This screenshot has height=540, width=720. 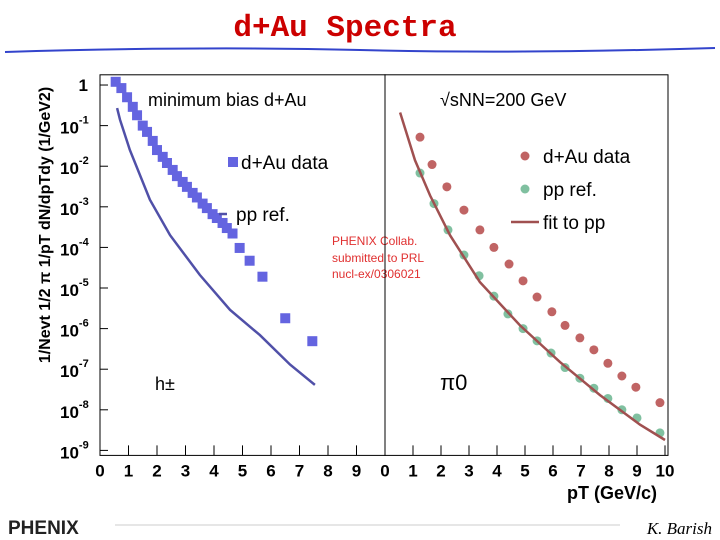 What do you see at coordinates (378, 258) in the screenshot?
I see `annotation: submitted to PRL` at bounding box center [378, 258].